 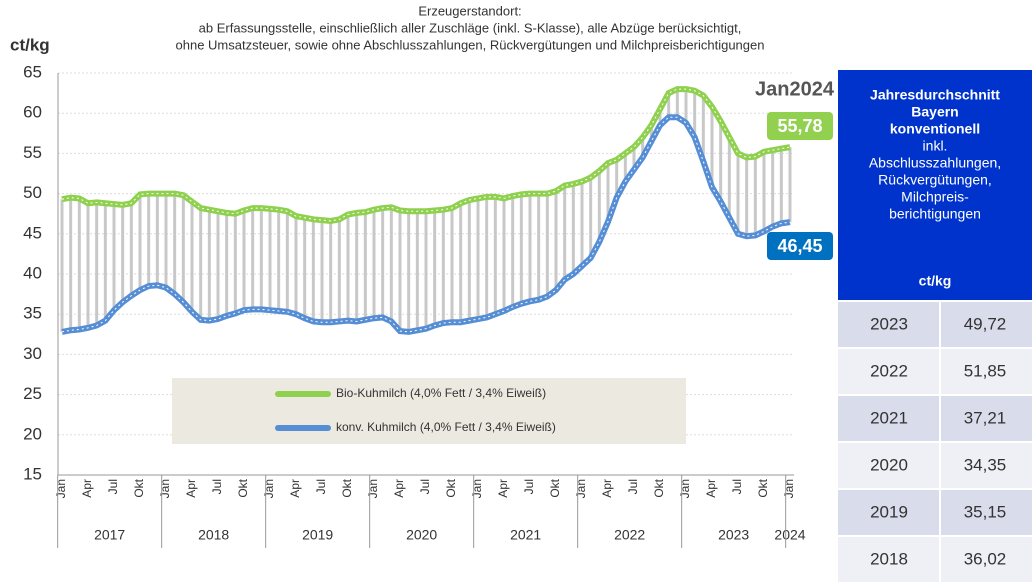 I want to click on table-header: konventionell, so click(x=935, y=129).